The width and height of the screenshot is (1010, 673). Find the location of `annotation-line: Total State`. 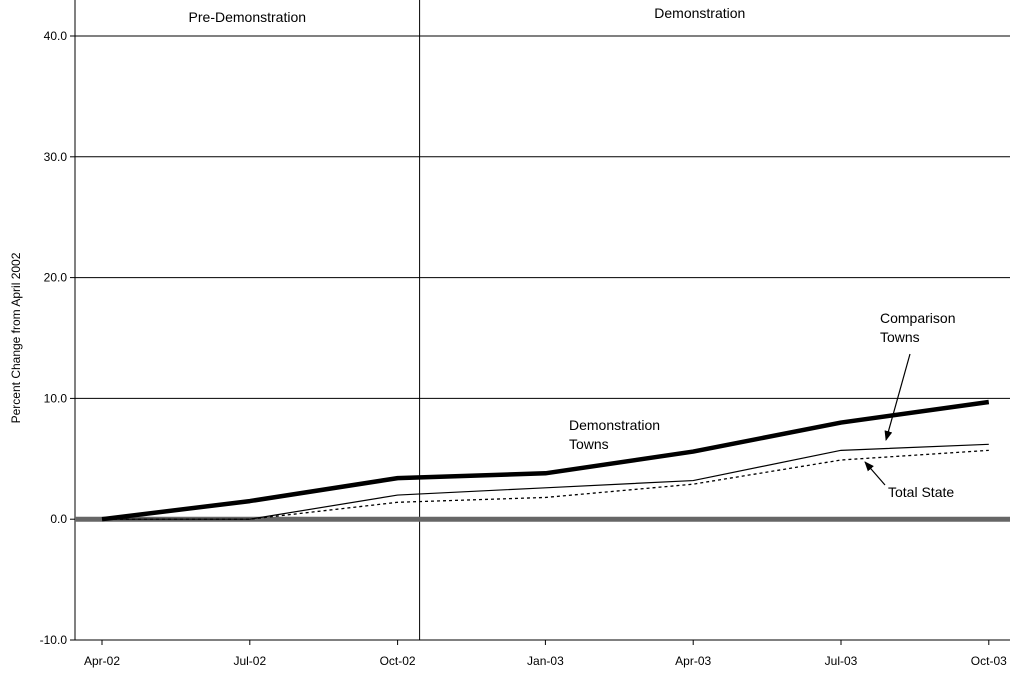

annotation-line: Total State is located at coordinates (921, 492).